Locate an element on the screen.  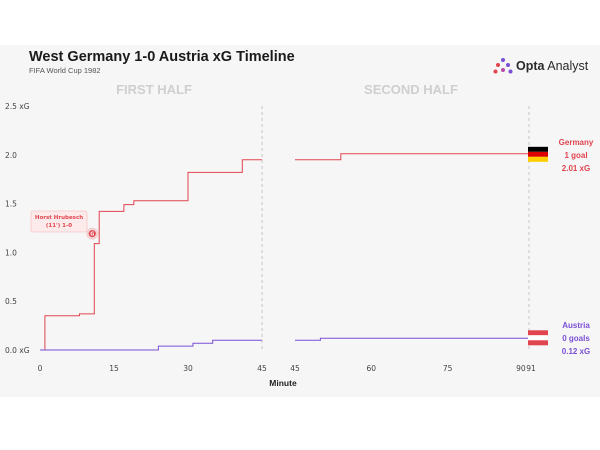
x-tick-label: 60 is located at coordinates (372, 368).